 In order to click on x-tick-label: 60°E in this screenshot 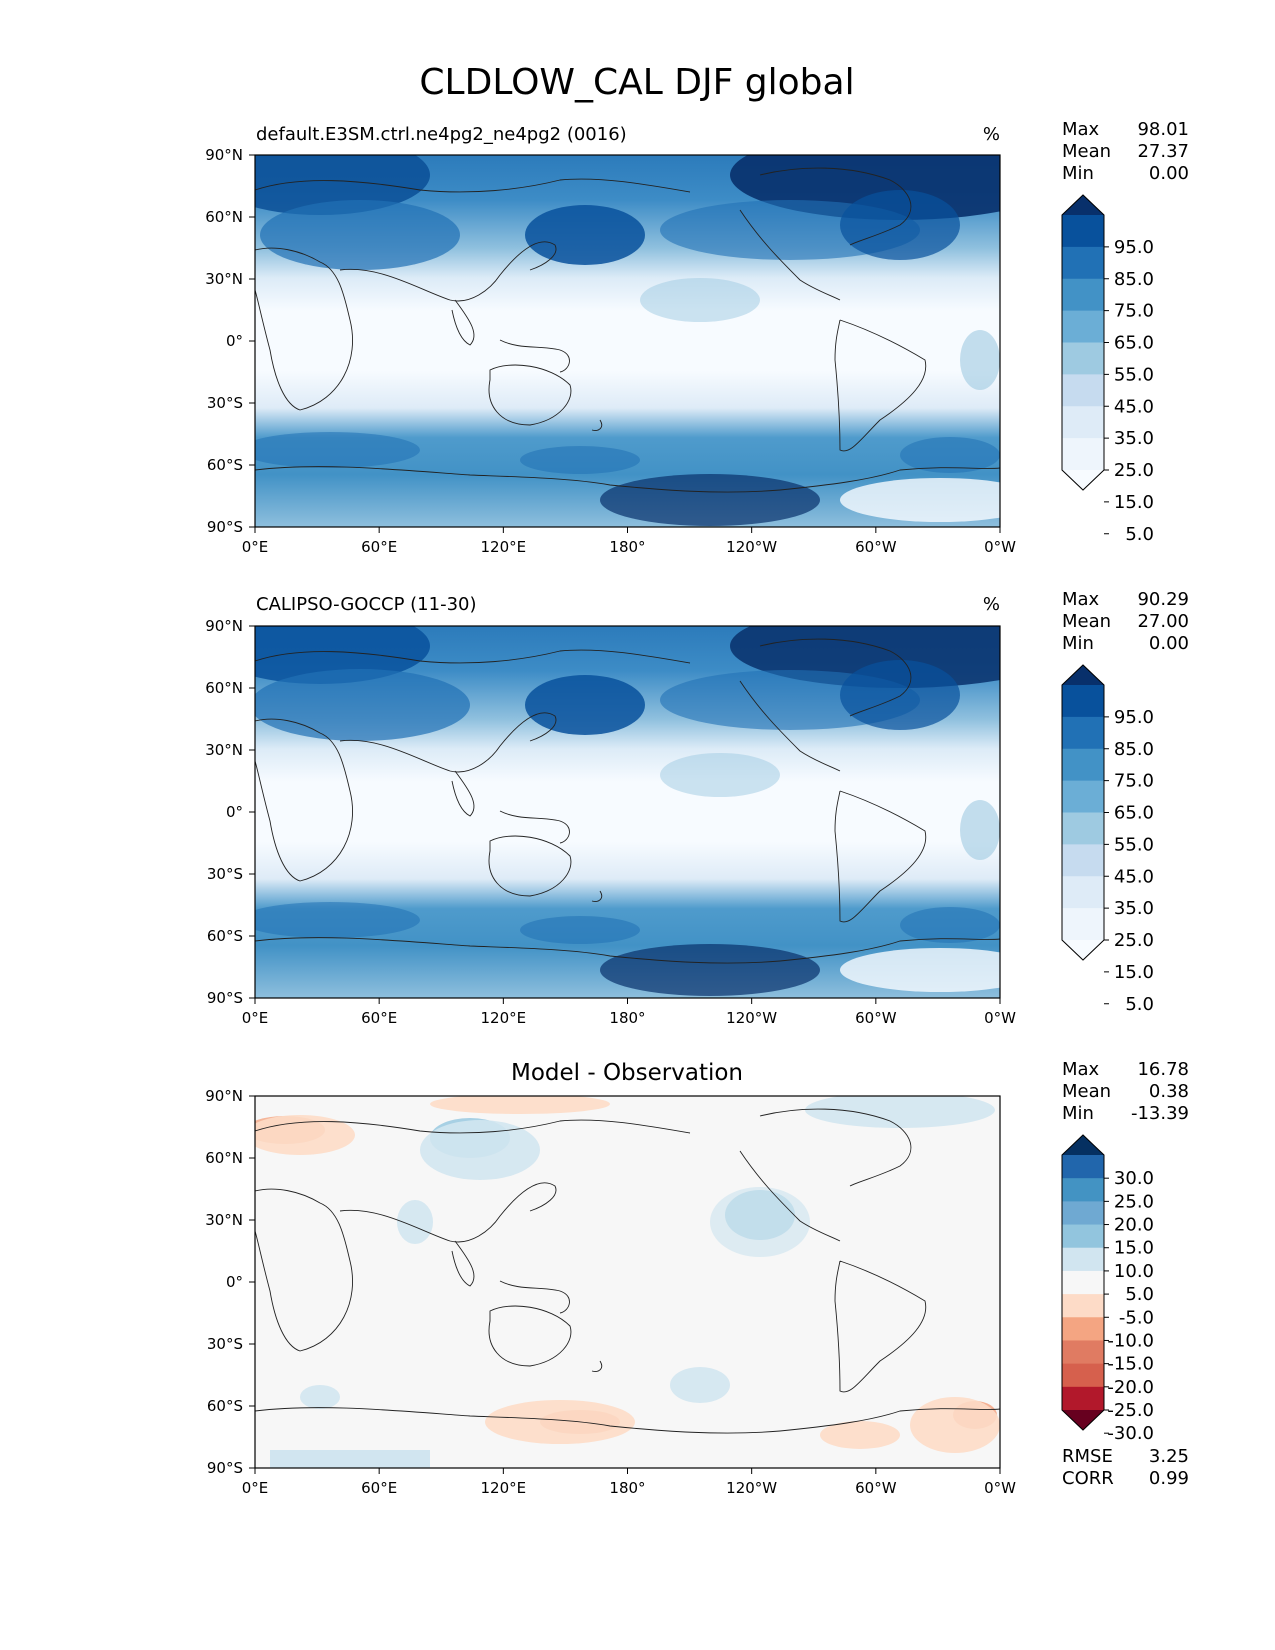, I will do `click(379, 1488)`.